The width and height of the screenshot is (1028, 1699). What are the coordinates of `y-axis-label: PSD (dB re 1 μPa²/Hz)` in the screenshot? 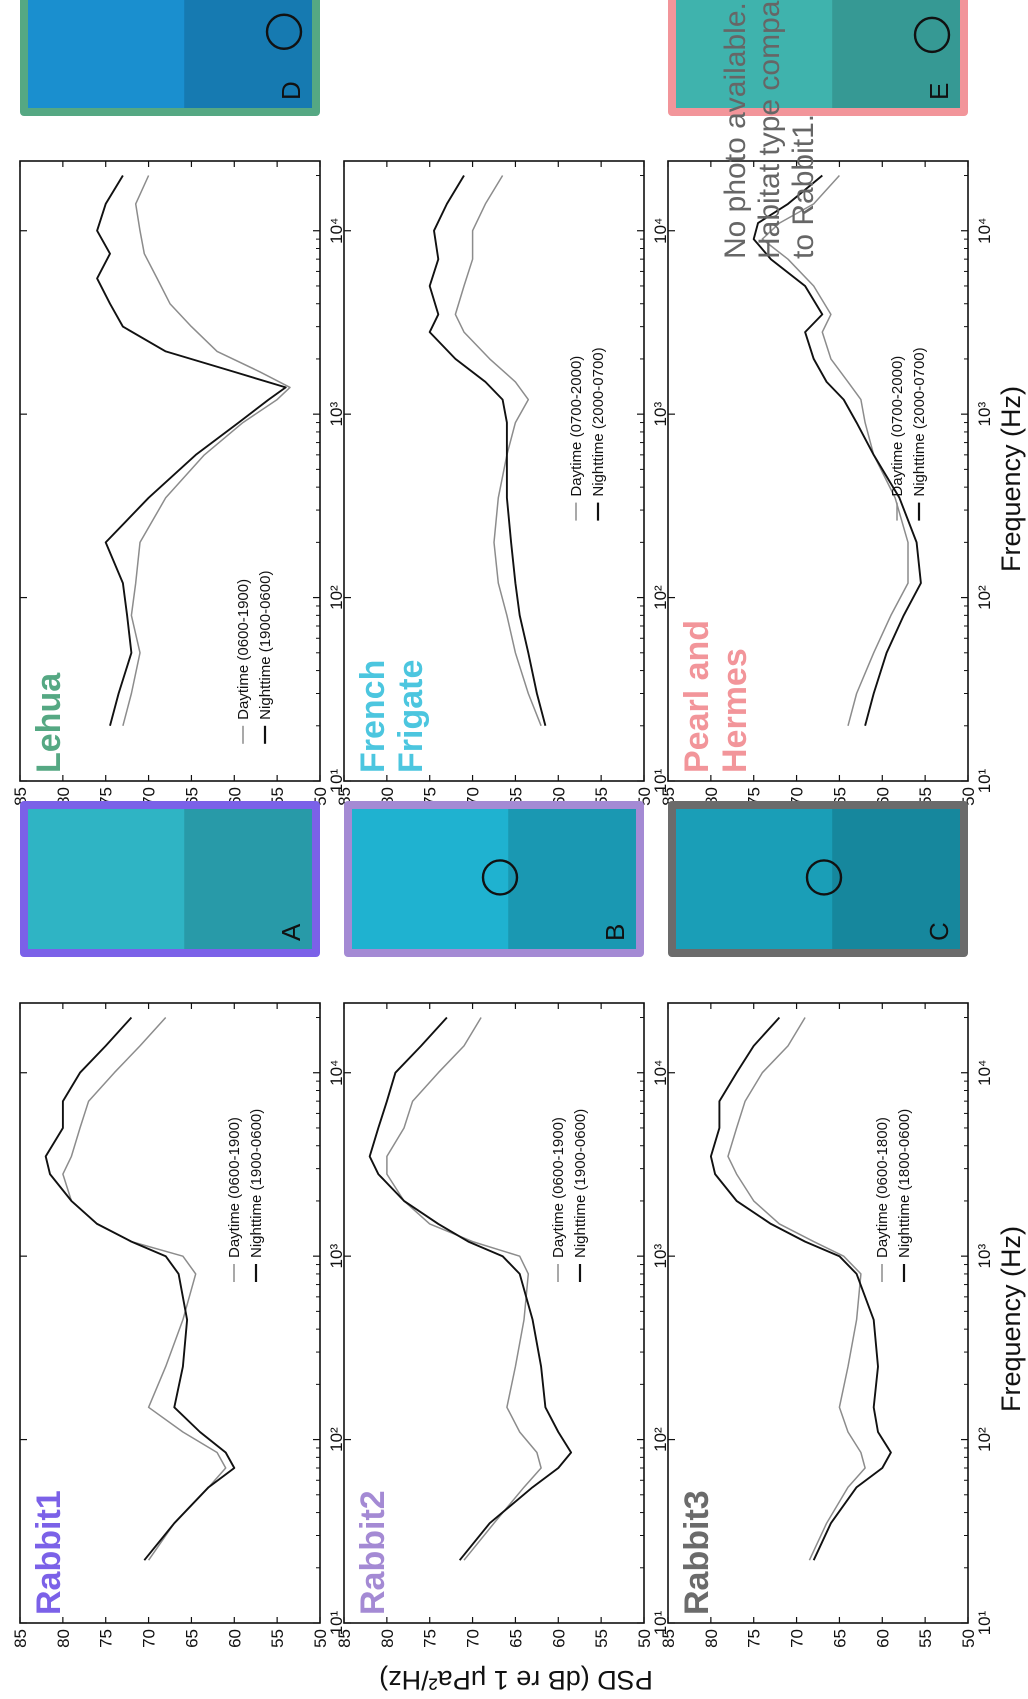 It's located at (516, 1680).